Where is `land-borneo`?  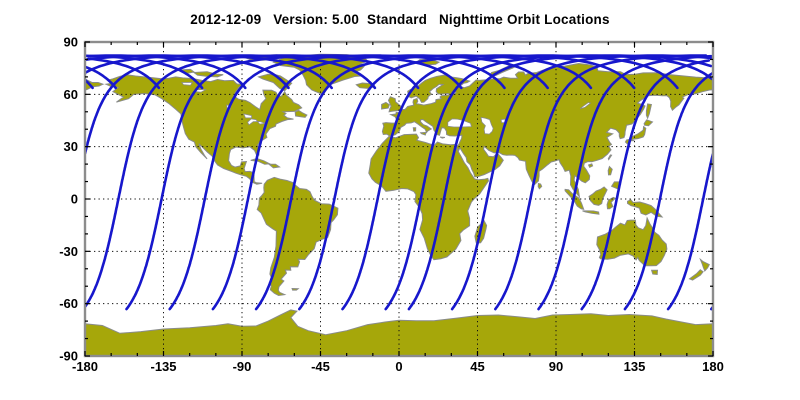
land-borneo is located at coordinates (598, 196).